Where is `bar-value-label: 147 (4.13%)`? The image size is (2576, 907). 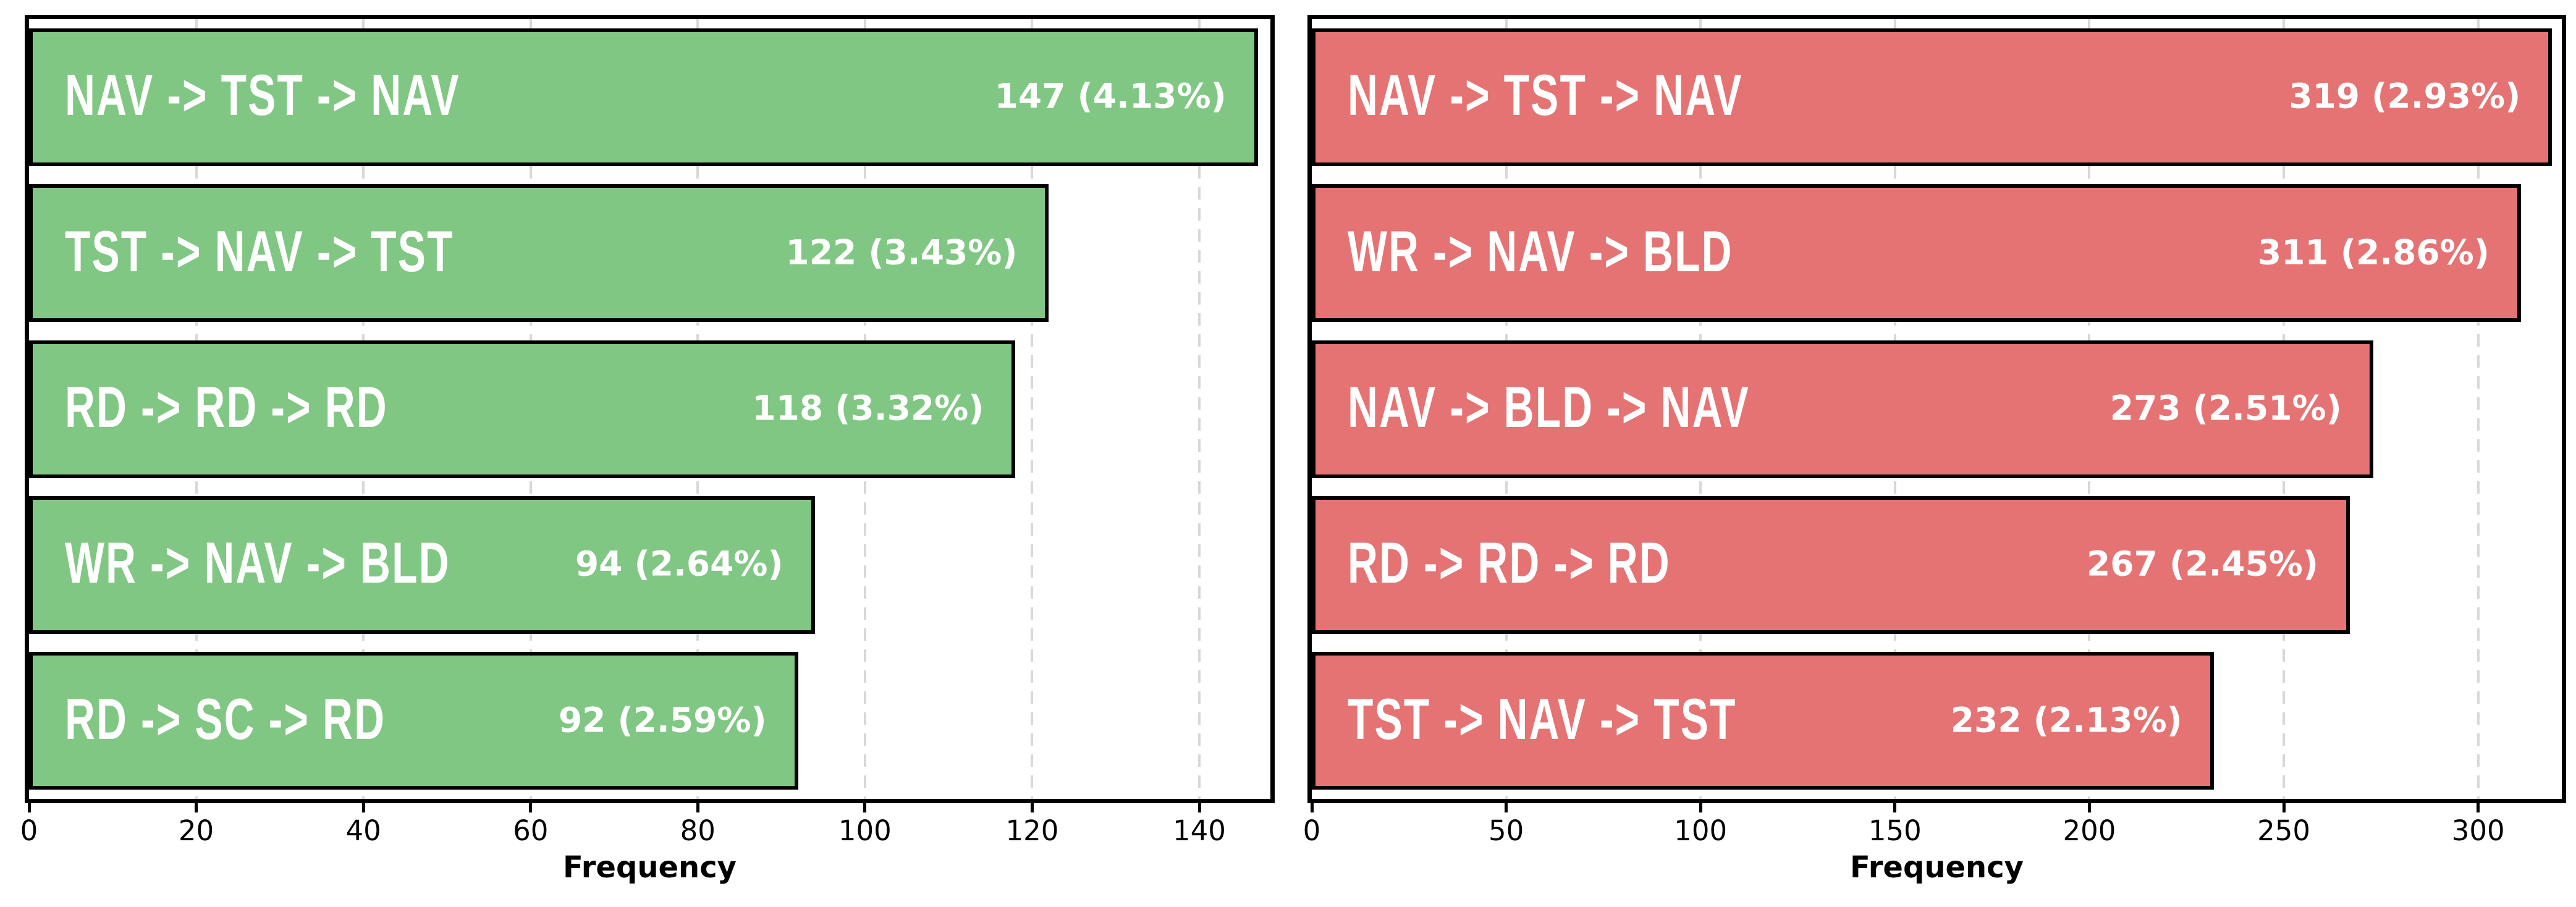 bar-value-label: 147 (4.13%) is located at coordinates (1110, 96).